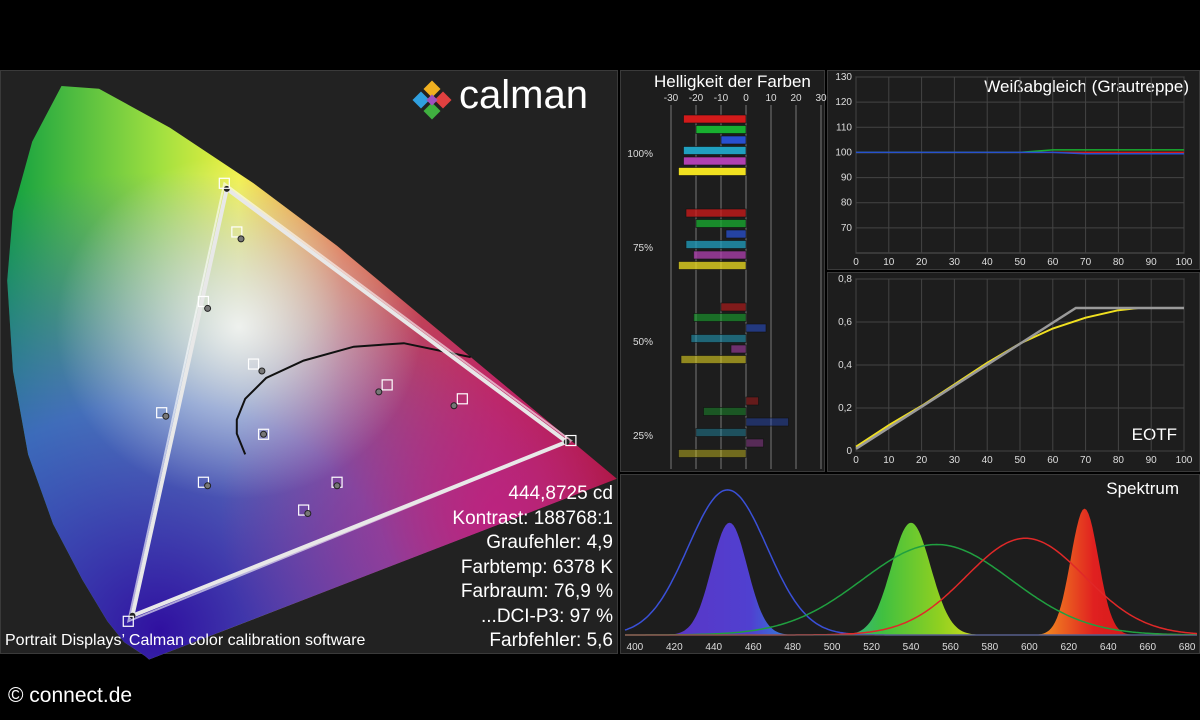  What do you see at coordinates (847, 228) in the screenshot?
I see `y-tick-label: 70` at bounding box center [847, 228].